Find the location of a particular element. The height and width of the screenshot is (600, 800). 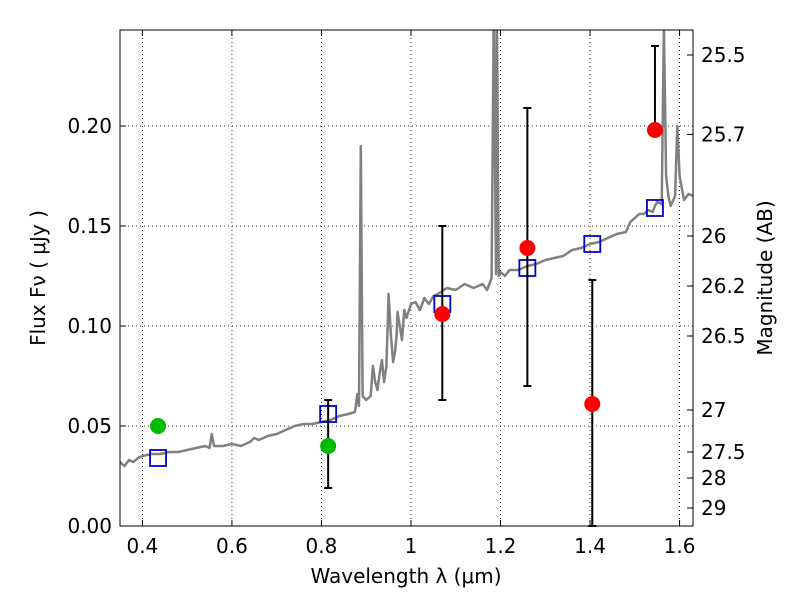

x-tick-label: 1.6 is located at coordinates (680, 546).